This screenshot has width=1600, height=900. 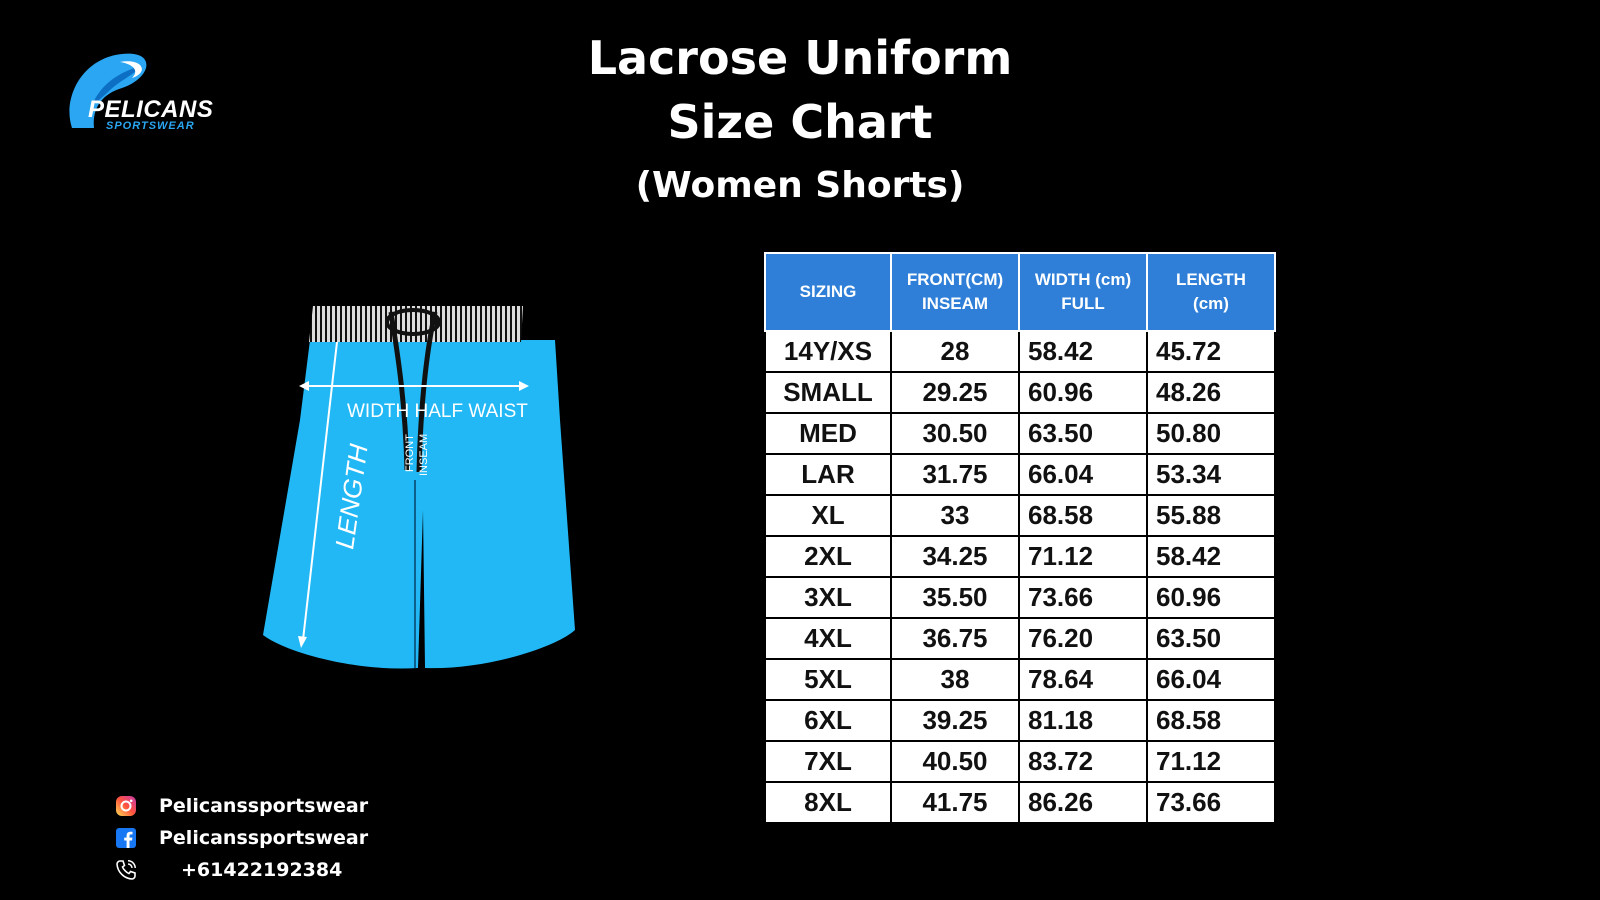 I want to click on front-inseam-cell: 30.50, so click(x=955, y=433).